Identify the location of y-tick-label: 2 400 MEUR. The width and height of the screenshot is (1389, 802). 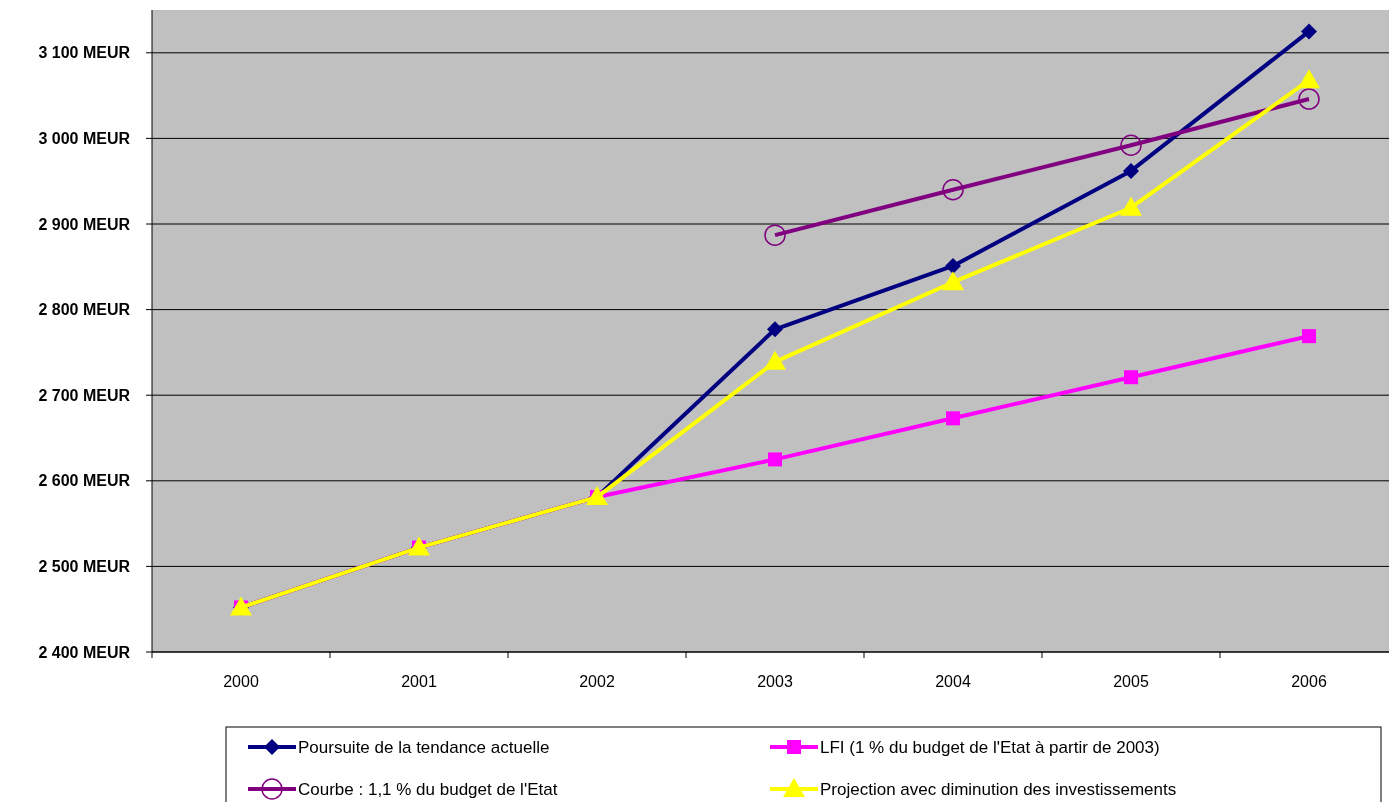
(84, 652).